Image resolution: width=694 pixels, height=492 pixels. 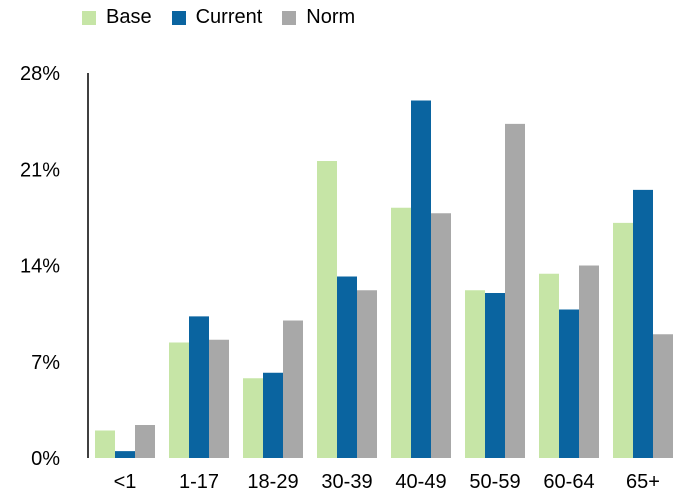 I want to click on legend-label-base: Base, so click(x=129, y=17).